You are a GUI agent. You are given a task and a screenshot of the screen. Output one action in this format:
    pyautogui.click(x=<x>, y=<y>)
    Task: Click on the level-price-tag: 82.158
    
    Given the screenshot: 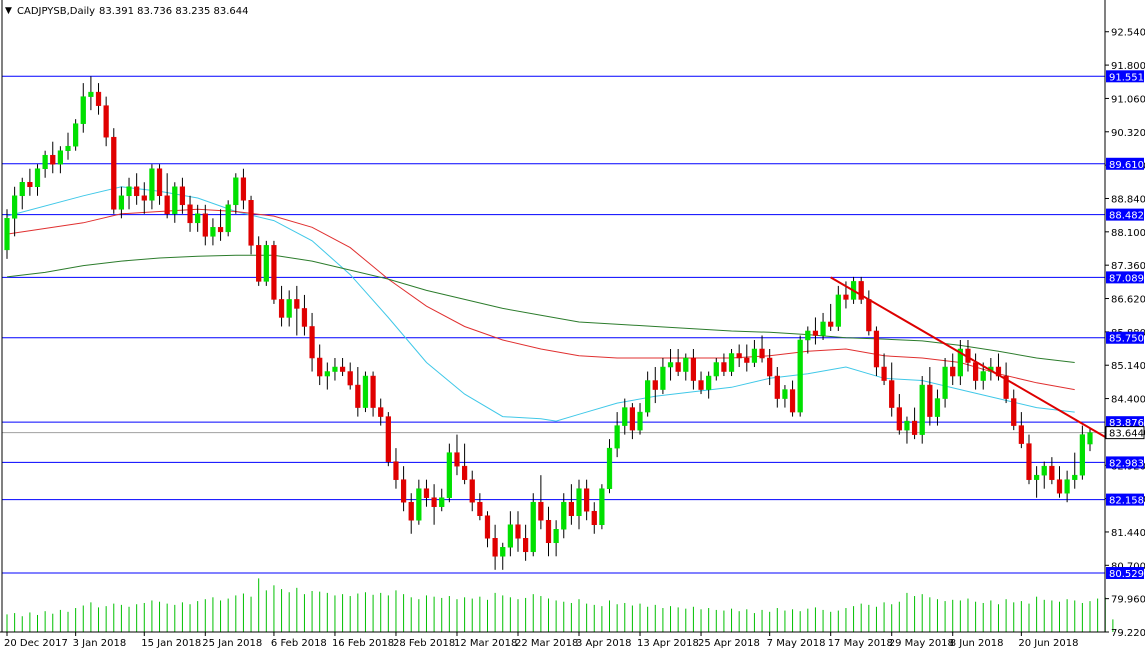 What is the action you would take?
    pyautogui.click(x=1125, y=500)
    